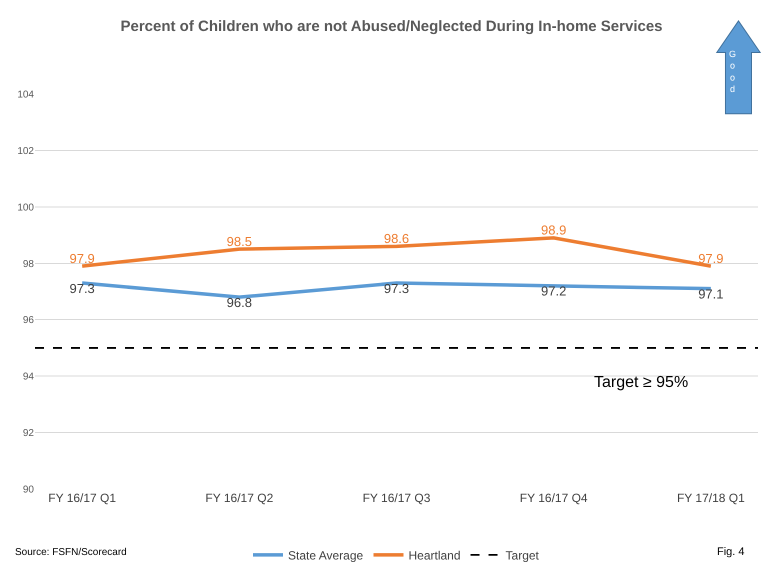  What do you see at coordinates (28, 264) in the screenshot?
I see `y-tick-label: 98` at bounding box center [28, 264].